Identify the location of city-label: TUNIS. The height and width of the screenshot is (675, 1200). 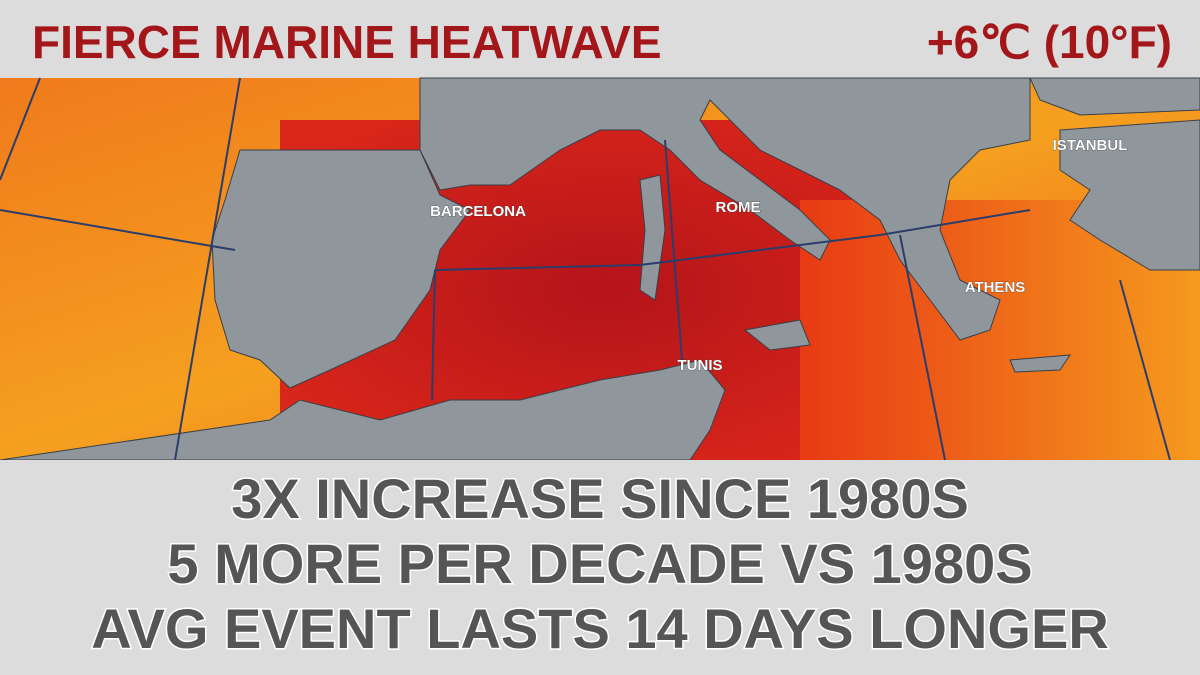
(700, 365).